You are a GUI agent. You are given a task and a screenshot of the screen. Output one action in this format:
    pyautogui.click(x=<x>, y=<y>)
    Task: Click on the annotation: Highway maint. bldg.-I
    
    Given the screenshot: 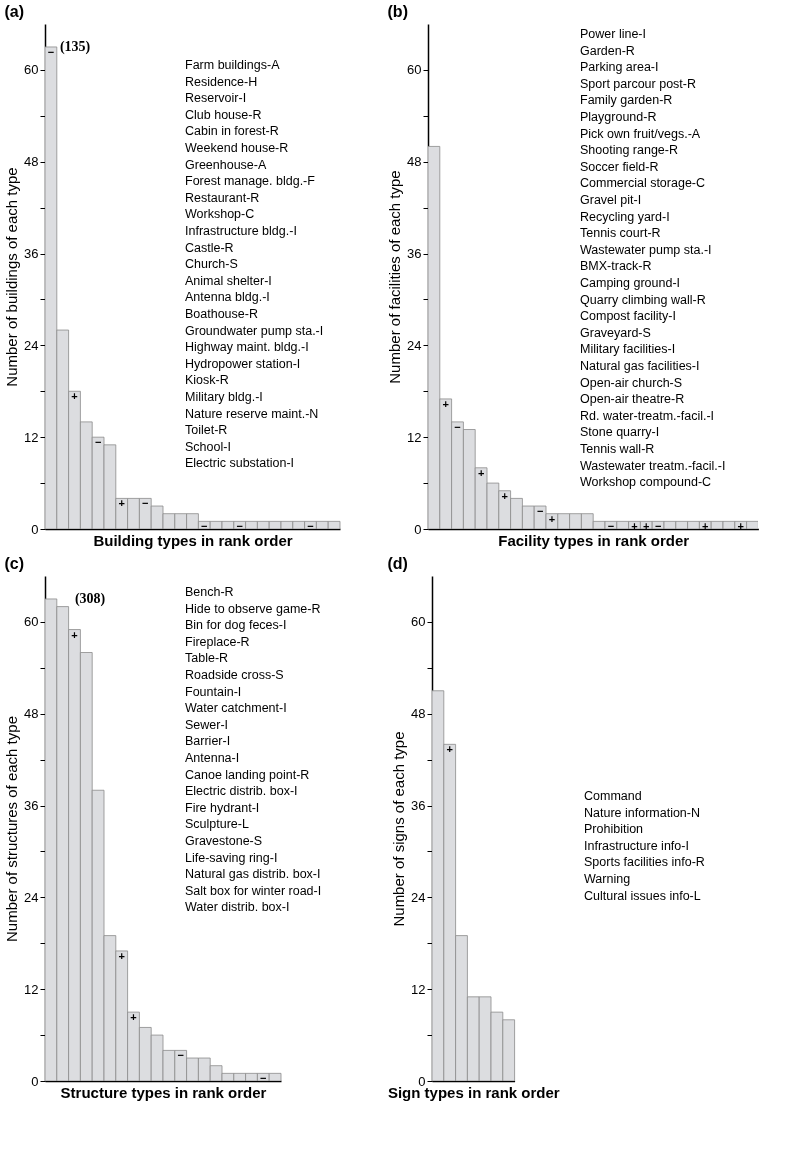 What is the action you would take?
    pyautogui.click(x=247, y=347)
    